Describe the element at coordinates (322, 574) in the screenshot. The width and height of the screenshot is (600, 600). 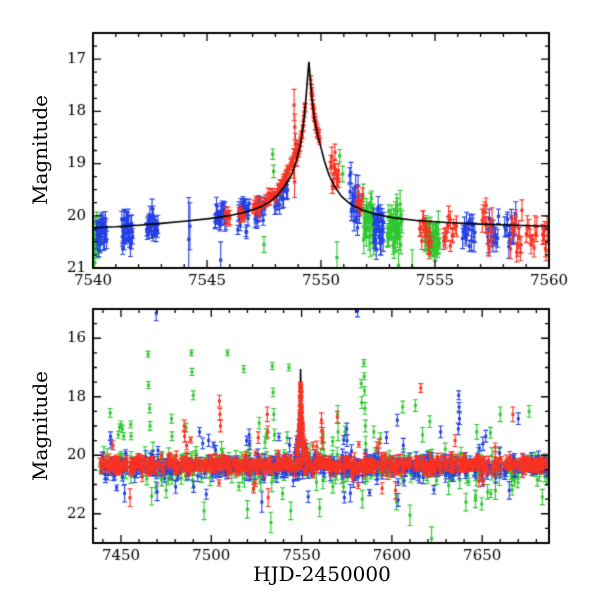
I see `x-axis-label: HJD-2450000` at that location.